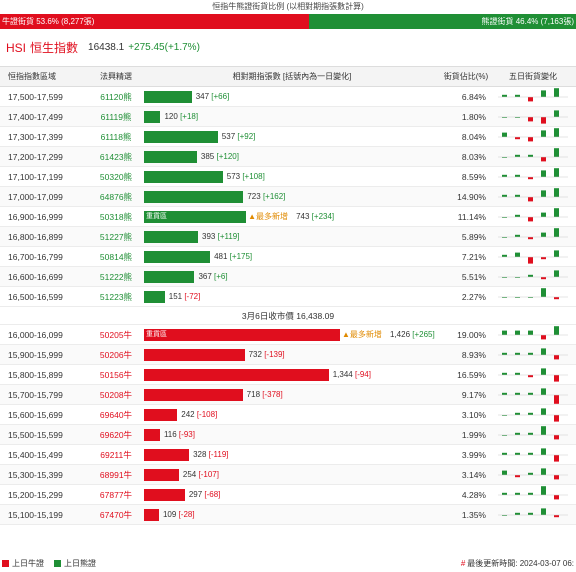 This screenshot has height=572, width=576. I want to click on warrant-link: 61423熊, so click(116, 157).